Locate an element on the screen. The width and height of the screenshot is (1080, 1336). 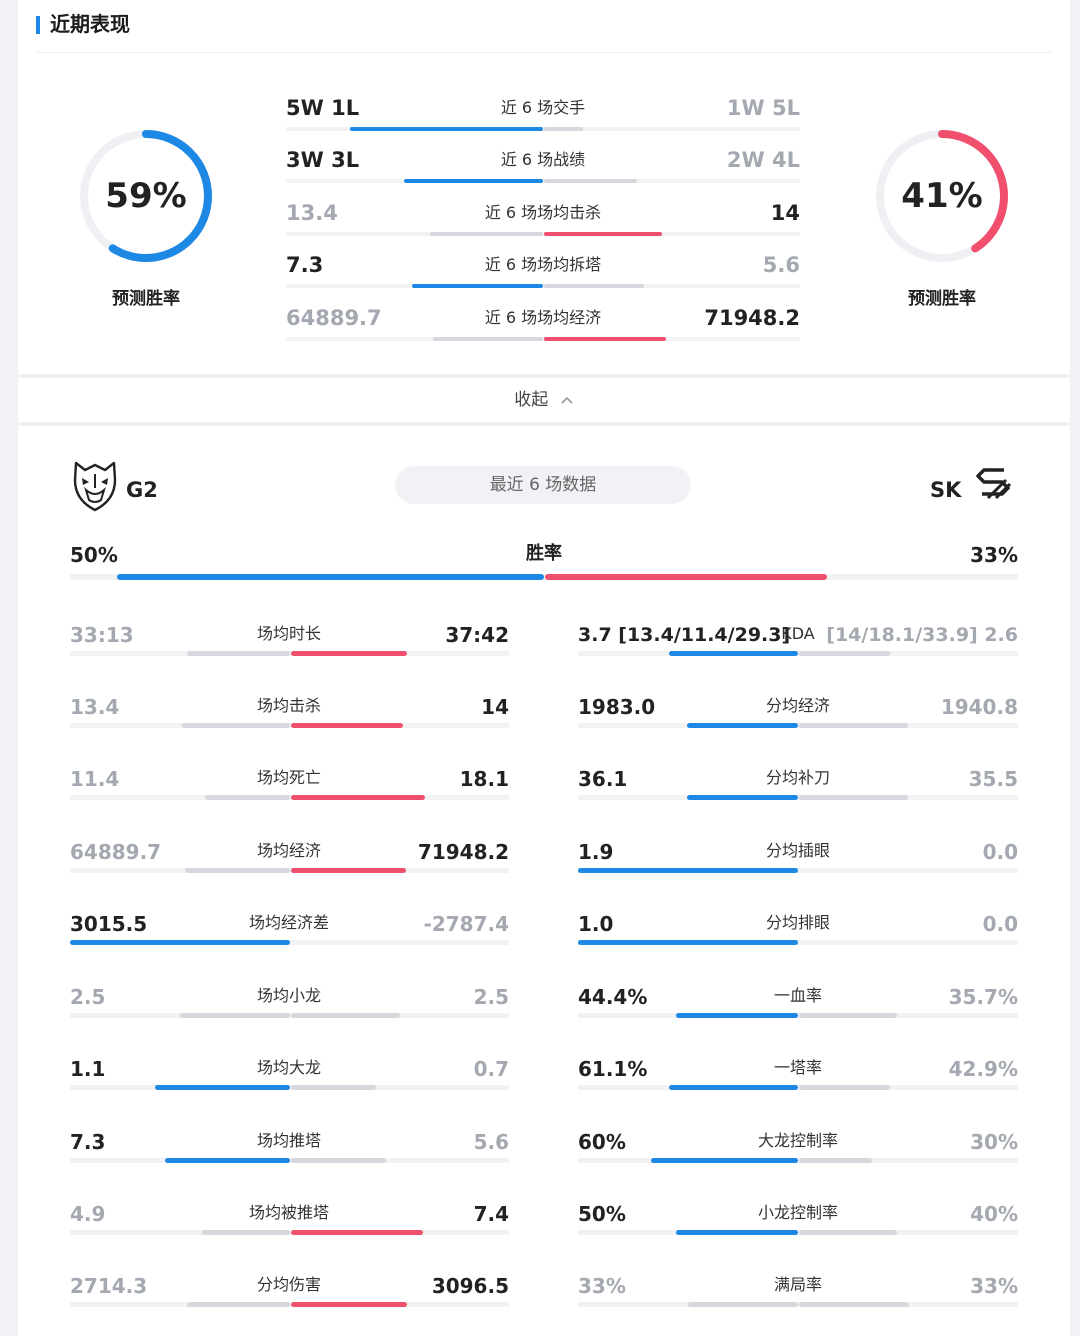
stat-left-value: 13.4 is located at coordinates (95, 707).